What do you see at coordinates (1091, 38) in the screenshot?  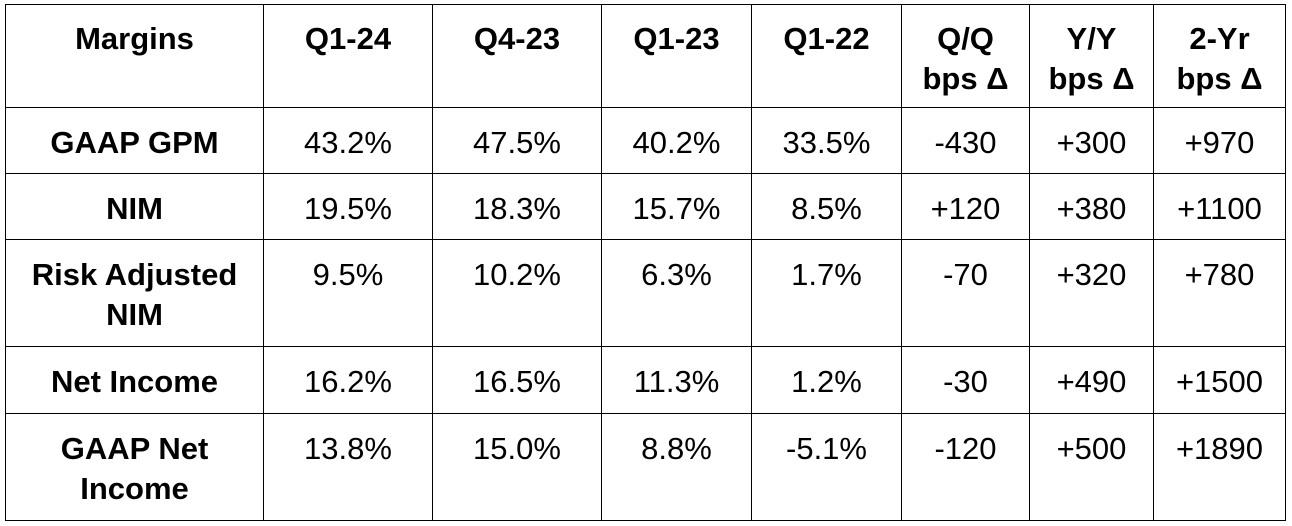 I see `header-text: Y/Y` at bounding box center [1091, 38].